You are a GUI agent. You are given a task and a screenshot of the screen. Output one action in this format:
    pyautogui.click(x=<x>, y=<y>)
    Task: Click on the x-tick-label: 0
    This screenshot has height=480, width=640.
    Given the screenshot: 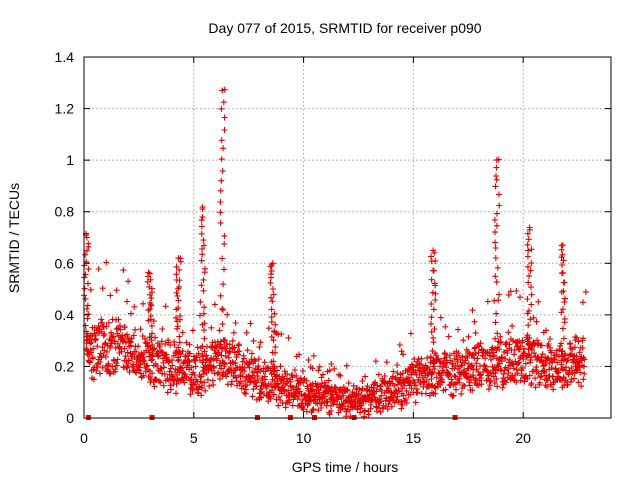 What is the action you would take?
    pyautogui.click(x=84, y=438)
    